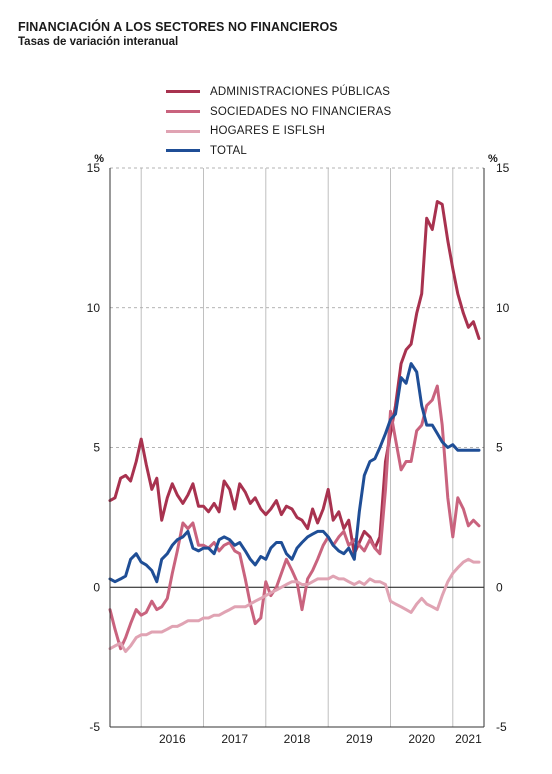 Image resolution: width=552 pixels, height=774 pixels. What do you see at coordinates (359, 739) in the screenshot?
I see `x-tick-label: 2019` at bounding box center [359, 739].